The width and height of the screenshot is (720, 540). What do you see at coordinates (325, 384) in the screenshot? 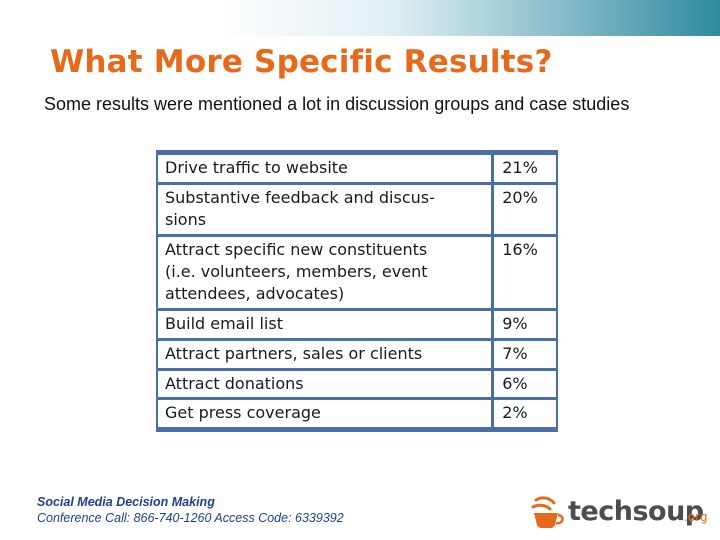
I see `result-label: Attract donations` at bounding box center [325, 384].